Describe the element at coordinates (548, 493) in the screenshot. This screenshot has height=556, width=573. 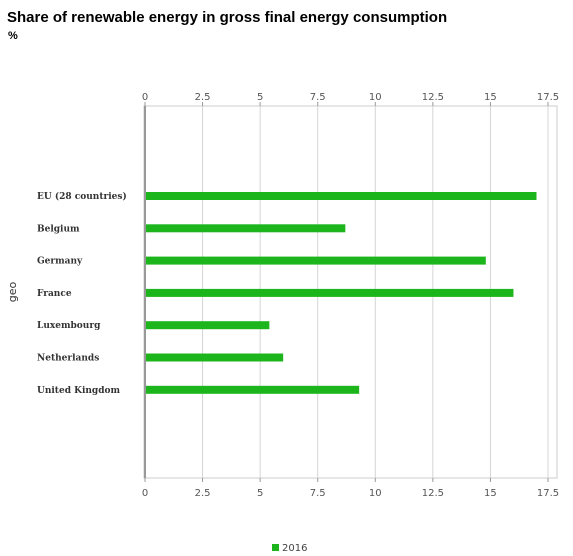
I see `x-tick-label-bottom: 17.5` at that location.